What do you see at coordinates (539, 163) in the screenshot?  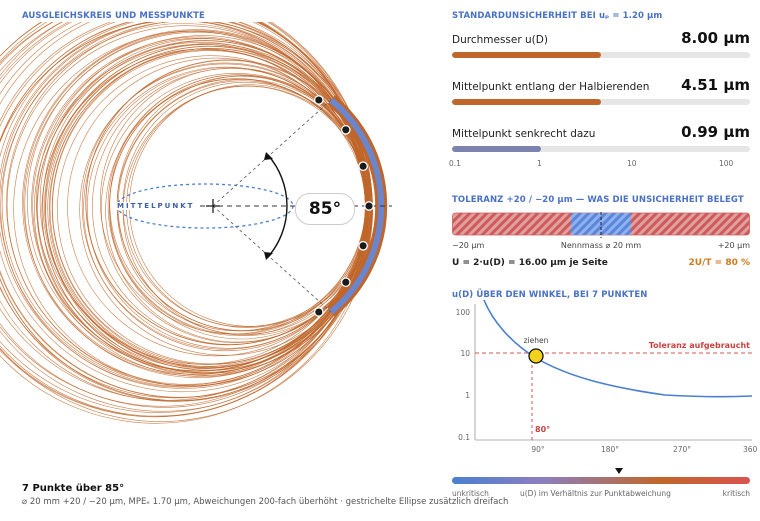 I see `scale-tick-1: 1` at bounding box center [539, 163].